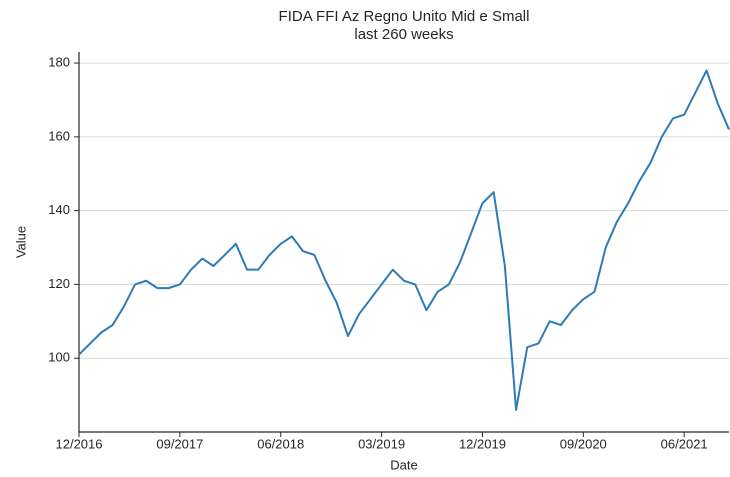  I want to click on x-axis-label: Date, so click(403, 464).